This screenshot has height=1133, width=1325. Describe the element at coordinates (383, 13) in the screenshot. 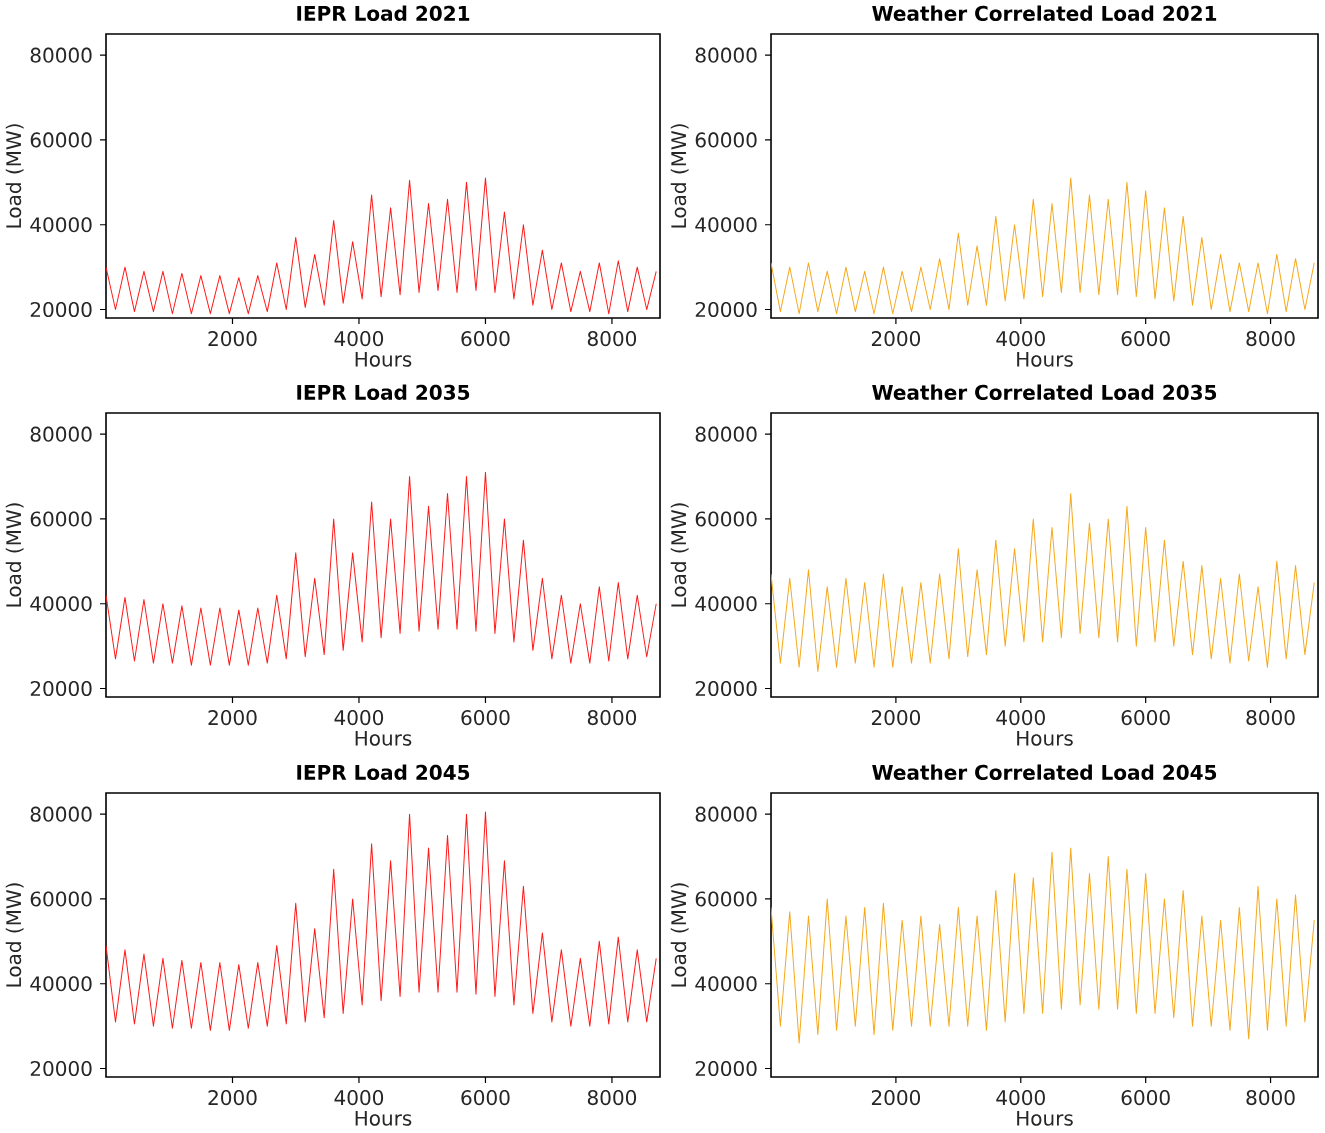

I see `chart-title: IEPR Load 2021` at that location.